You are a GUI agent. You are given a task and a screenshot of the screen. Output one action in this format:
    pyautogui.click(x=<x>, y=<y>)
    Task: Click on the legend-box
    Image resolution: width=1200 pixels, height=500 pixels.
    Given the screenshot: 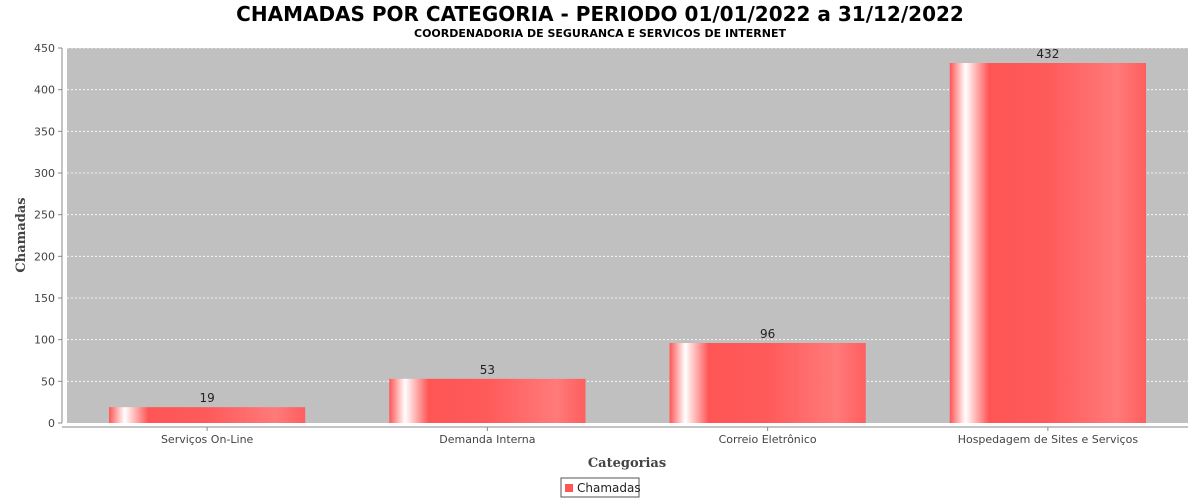 What is the action you would take?
    pyautogui.click(x=600, y=487)
    